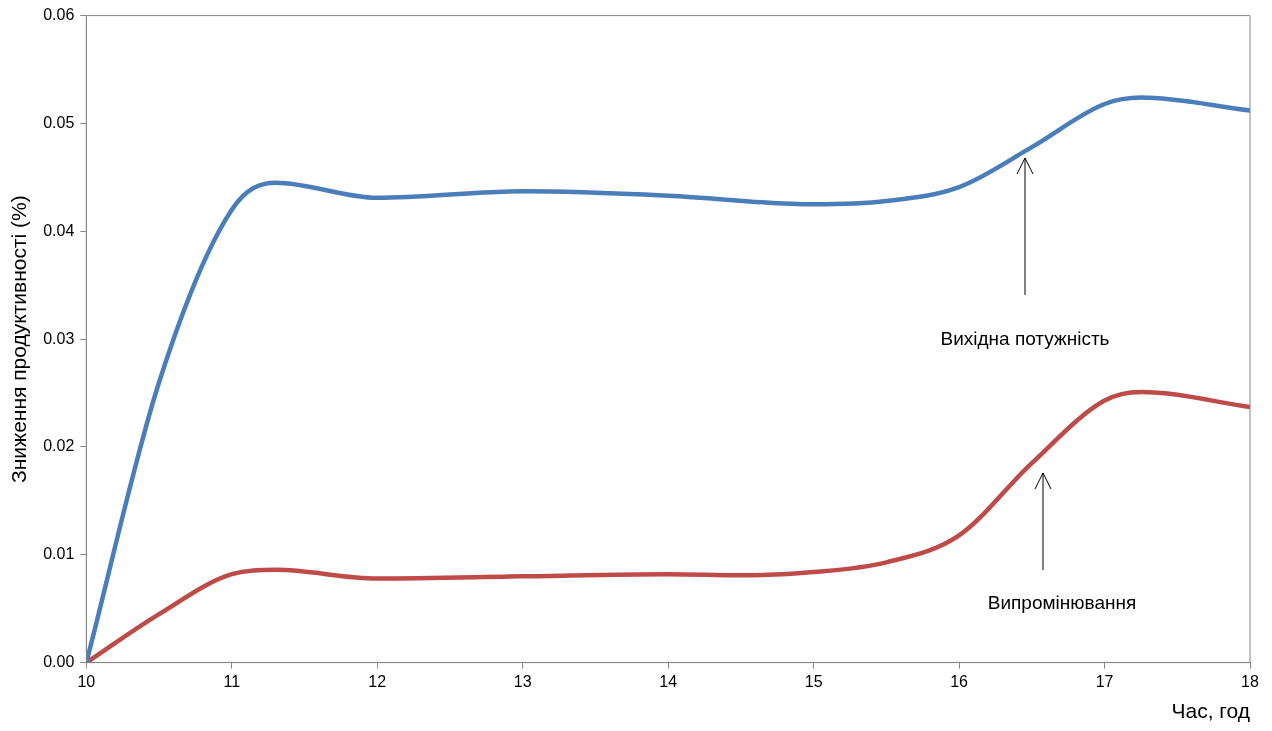 The width and height of the screenshot is (1272, 731). I want to click on x-tick-label: 11, so click(232, 681).